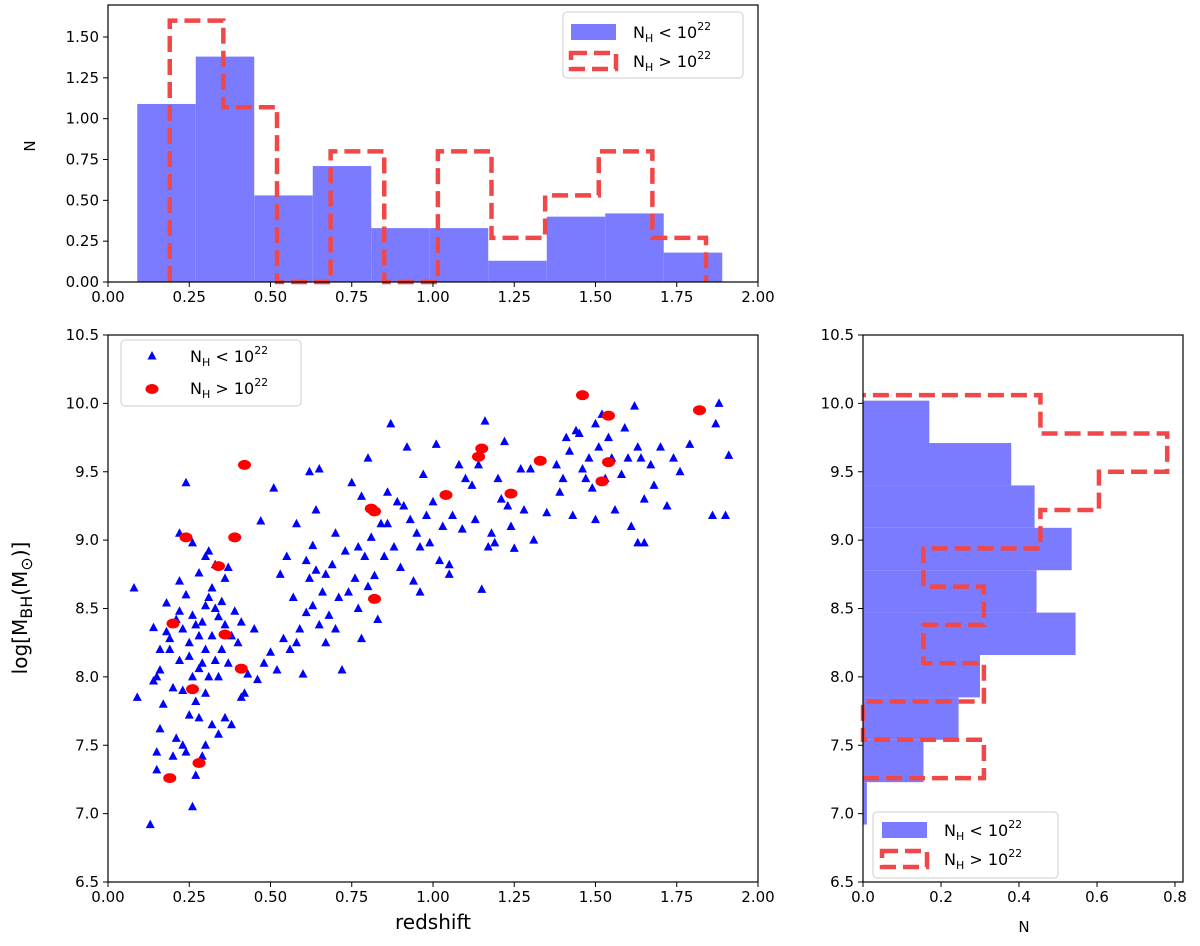  I want to click on legend: NH < 1022 NH > 1022, so click(653, 45).